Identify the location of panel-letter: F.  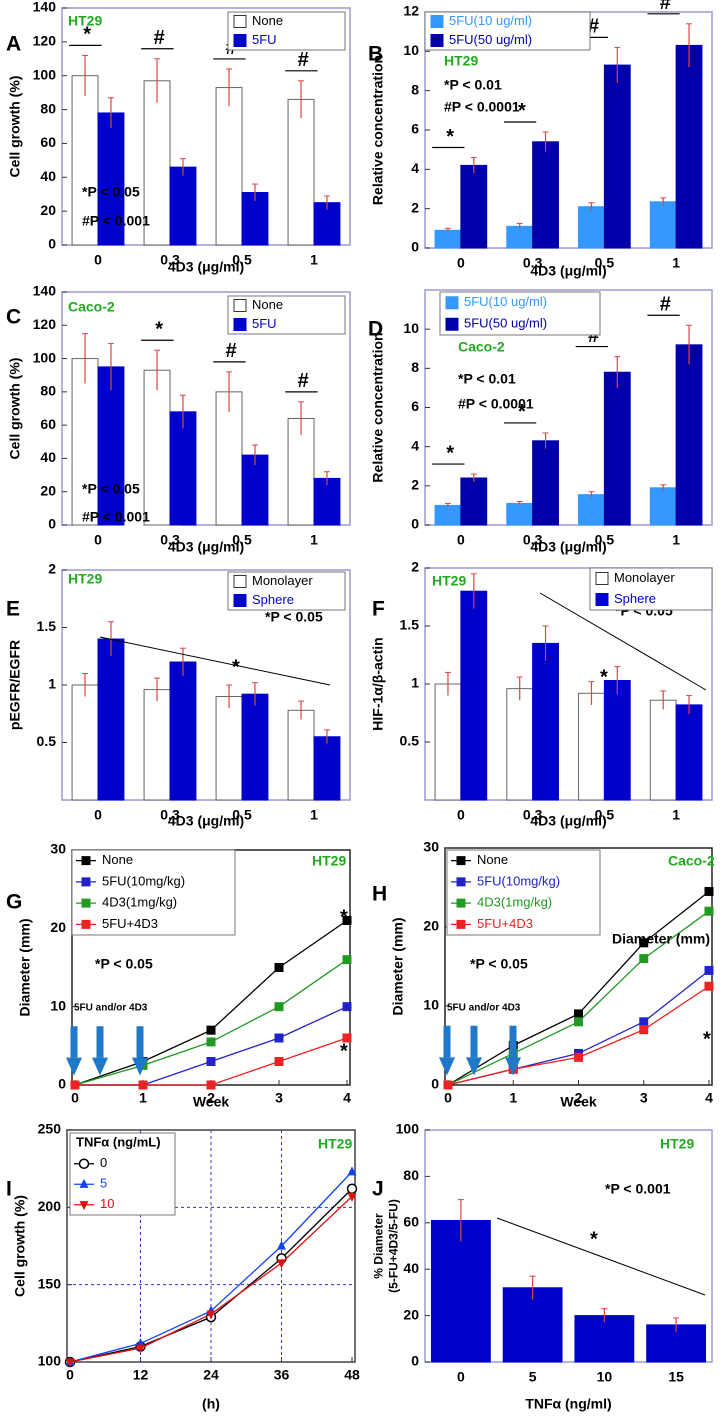
(378, 609).